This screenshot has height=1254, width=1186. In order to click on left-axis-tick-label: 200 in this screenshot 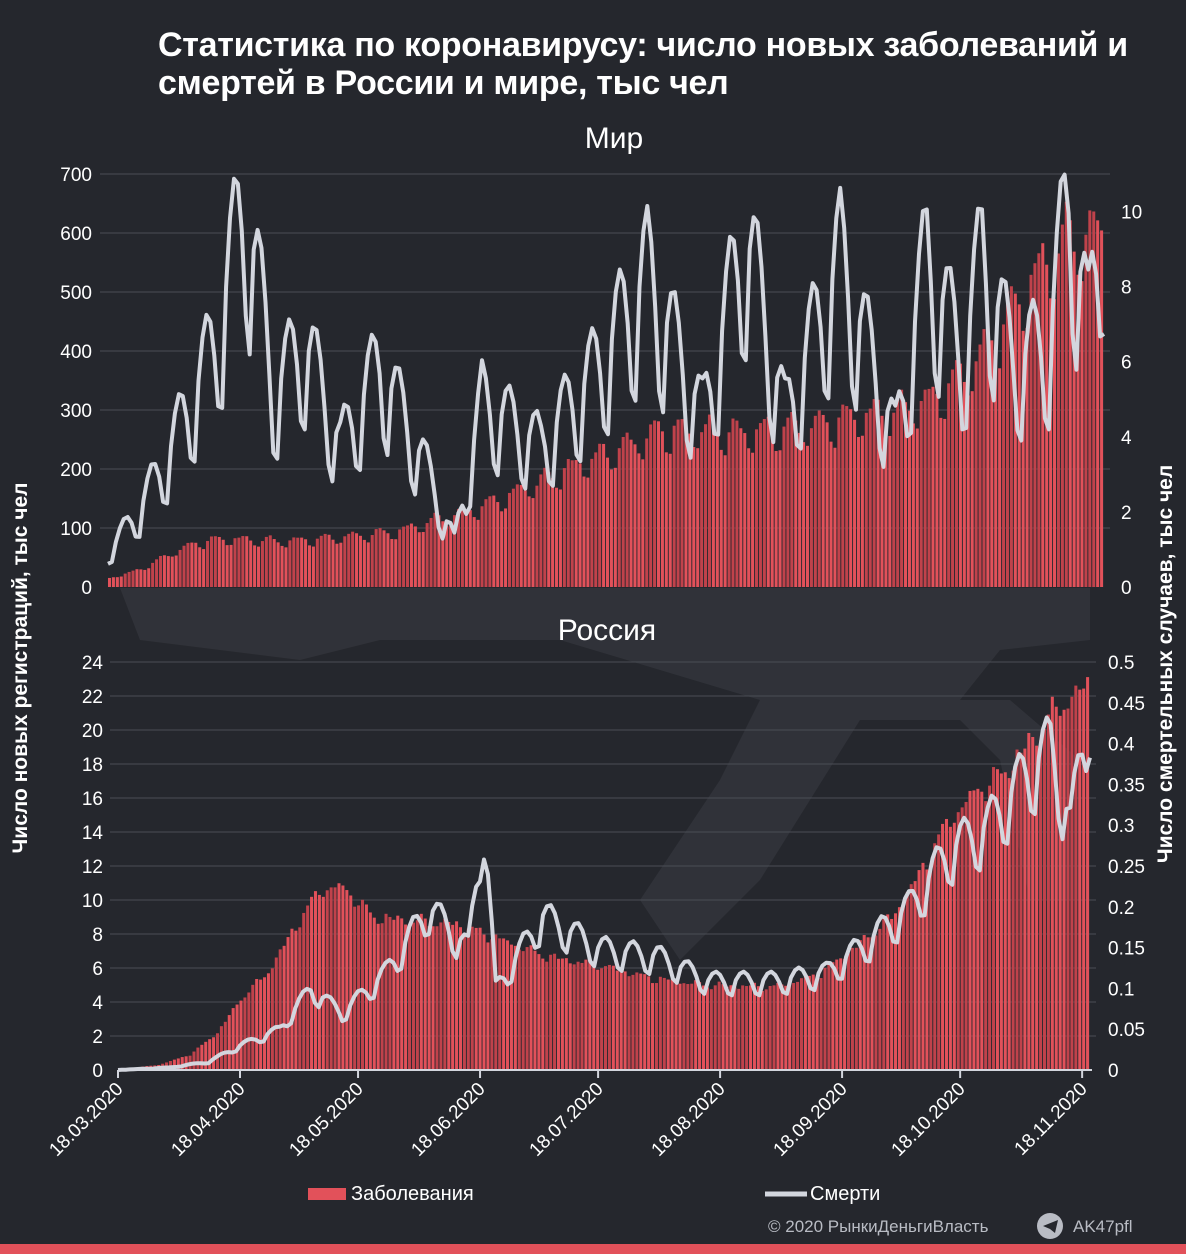, I will do `click(76, 470)`.